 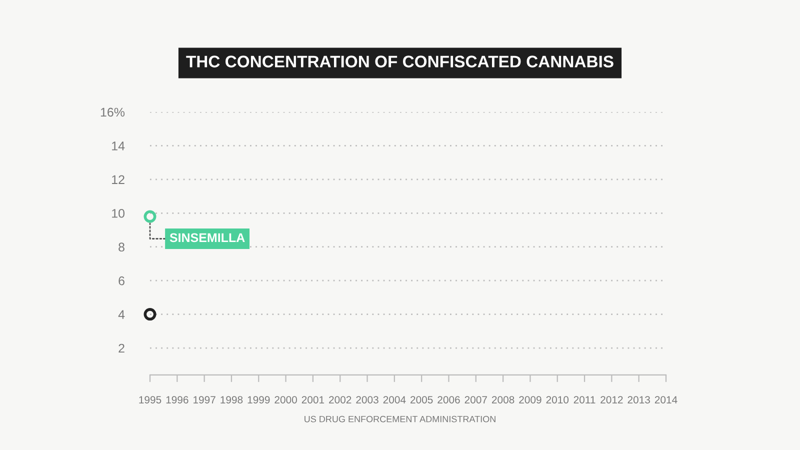 I want to click on y-tick-label: 12, so click(x=118, y=179).